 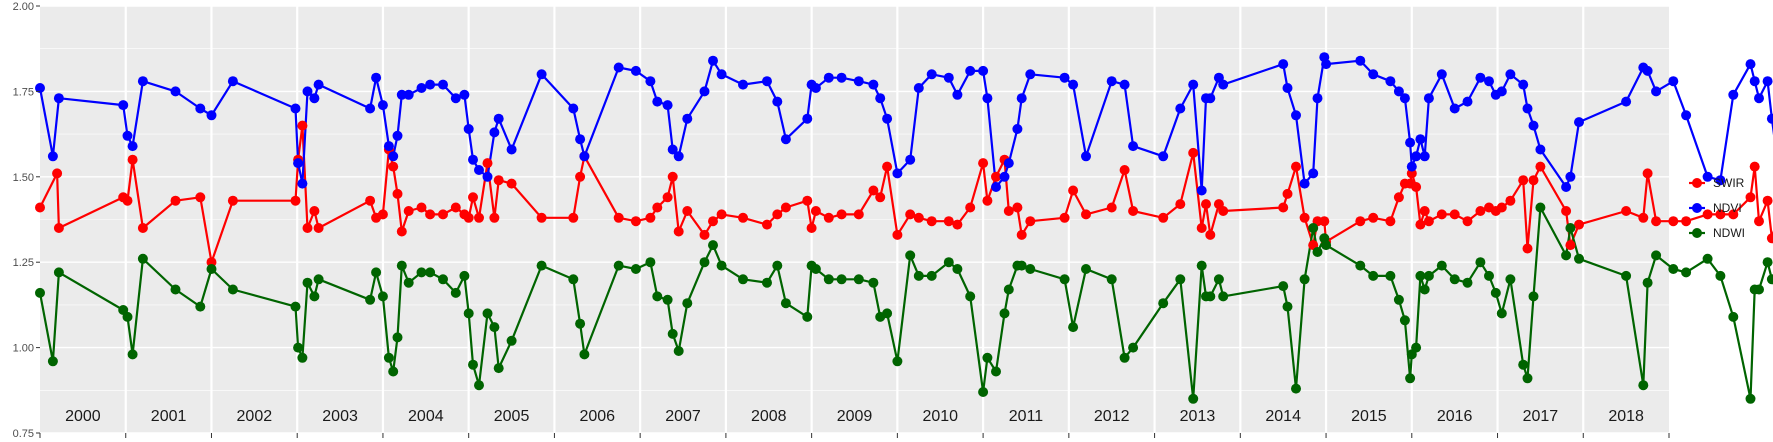 I want to click on year-label: 2007, so click(x=683, y=416).